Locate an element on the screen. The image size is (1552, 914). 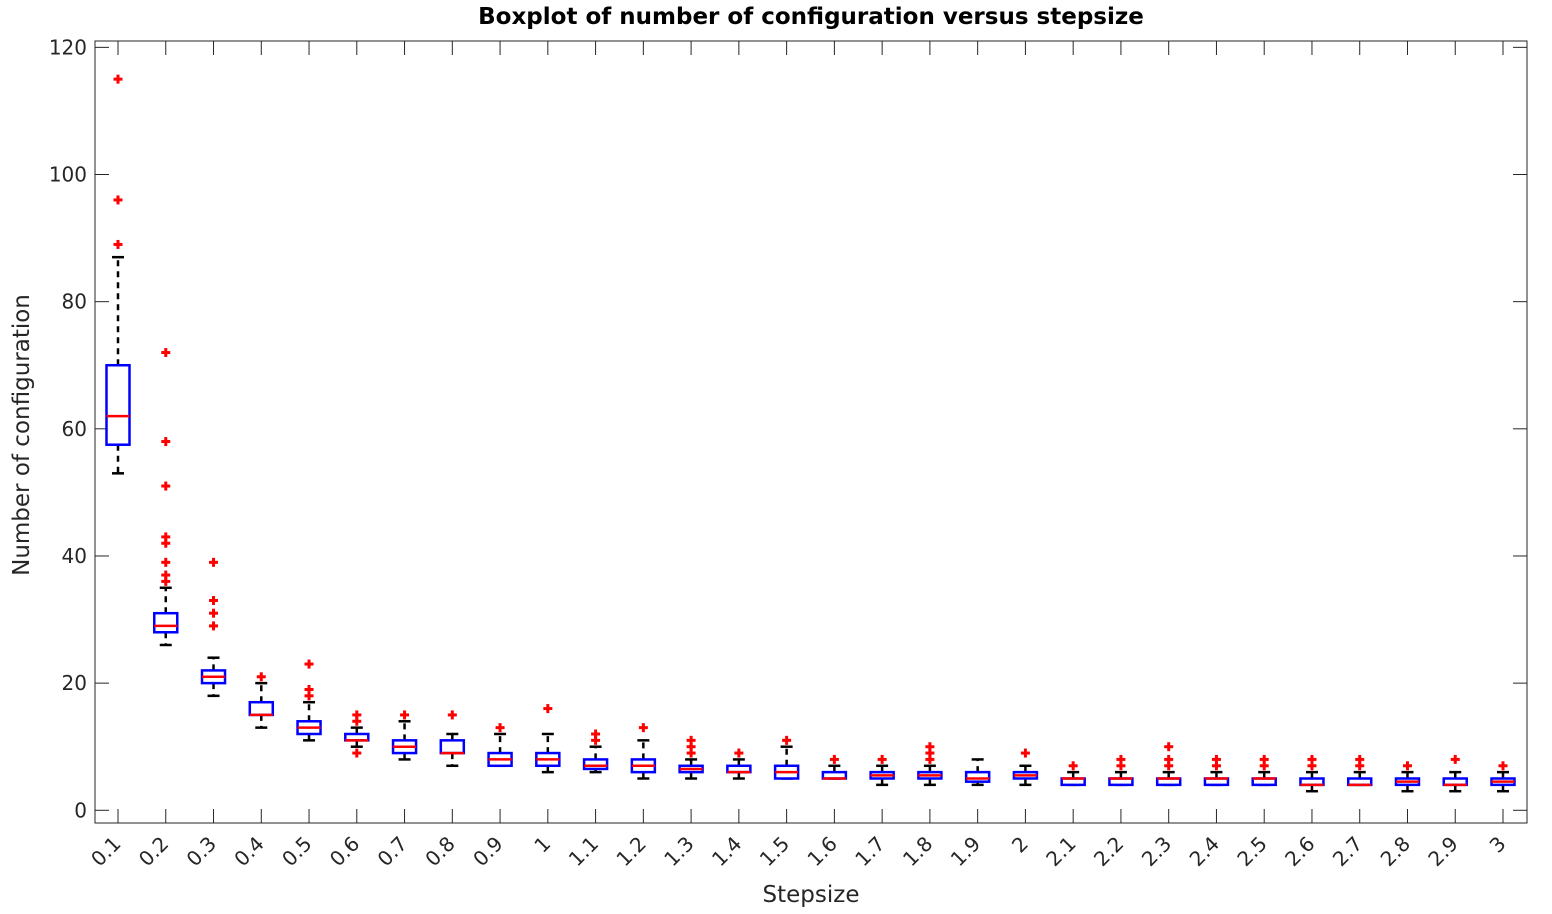
x-tick-label: 0.4 is located at coordinates (248, 851).